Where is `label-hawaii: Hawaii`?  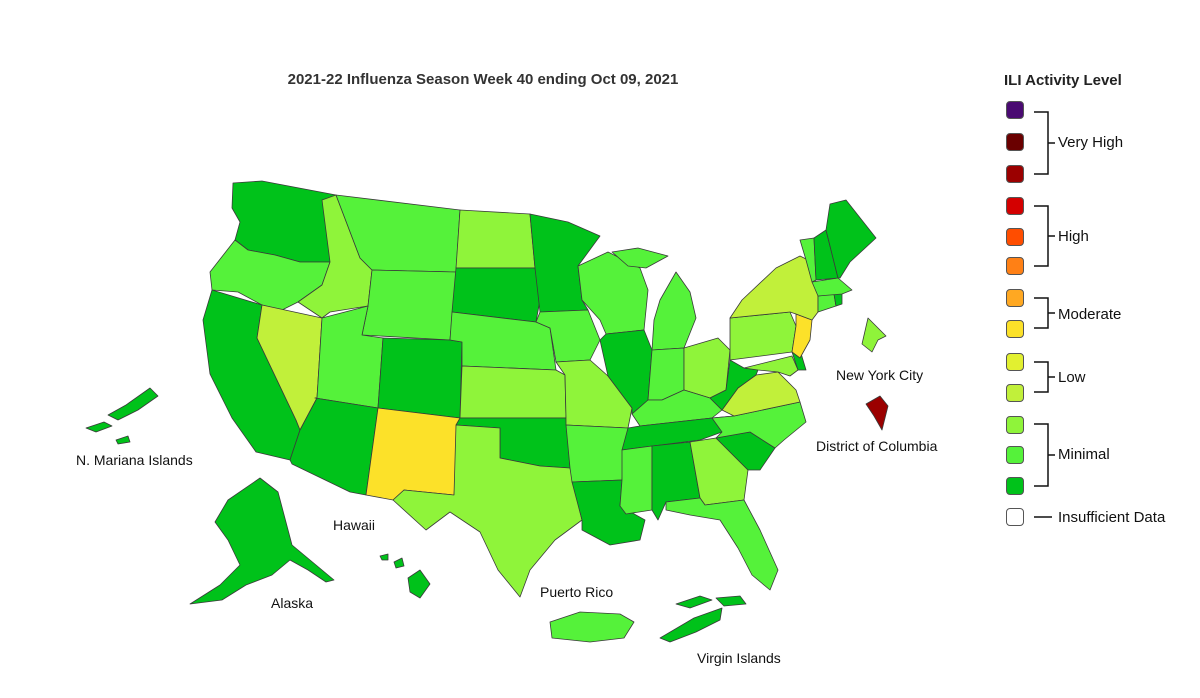 label-hawaii: Hawaii is located at coordinates (354, 525).